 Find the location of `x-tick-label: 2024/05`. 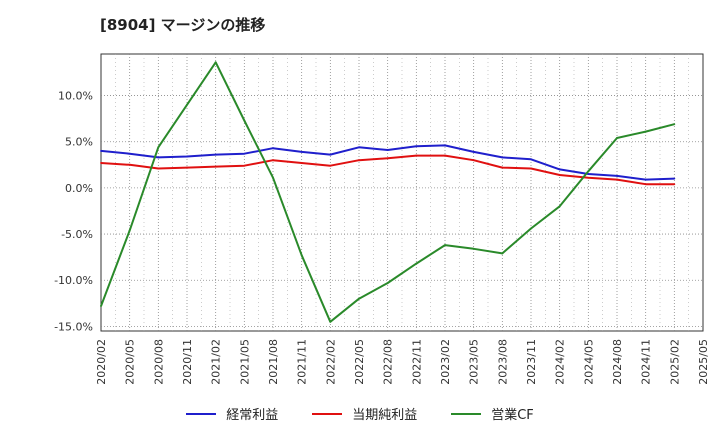

x-tick-label: 2024/05 is located at coordinates (588, 362).